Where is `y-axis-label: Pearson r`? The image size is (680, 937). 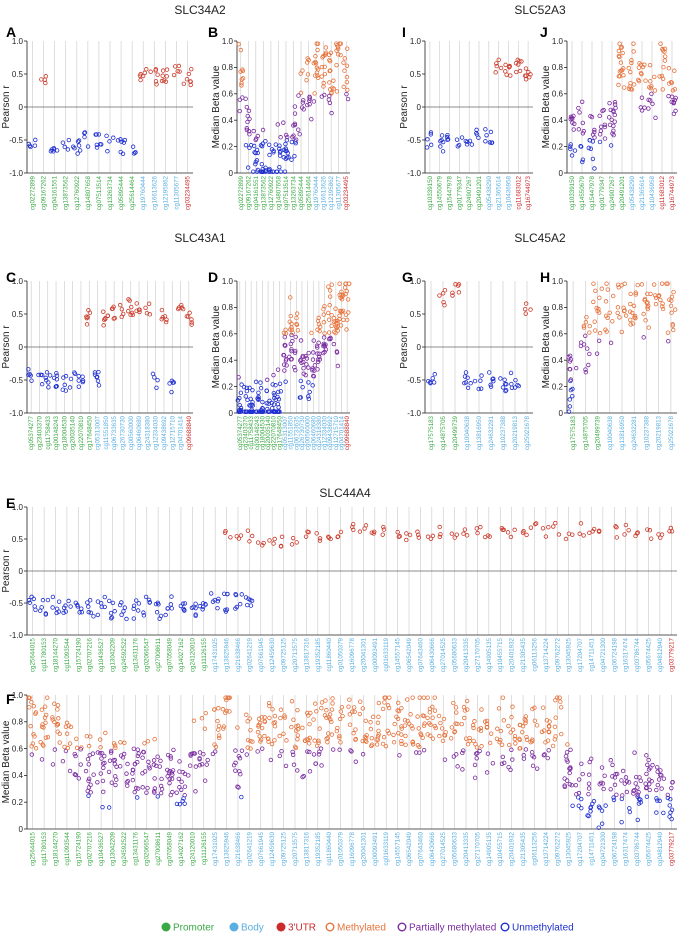
y-axis-label: Pearson r is located at coordinates (404, 107).